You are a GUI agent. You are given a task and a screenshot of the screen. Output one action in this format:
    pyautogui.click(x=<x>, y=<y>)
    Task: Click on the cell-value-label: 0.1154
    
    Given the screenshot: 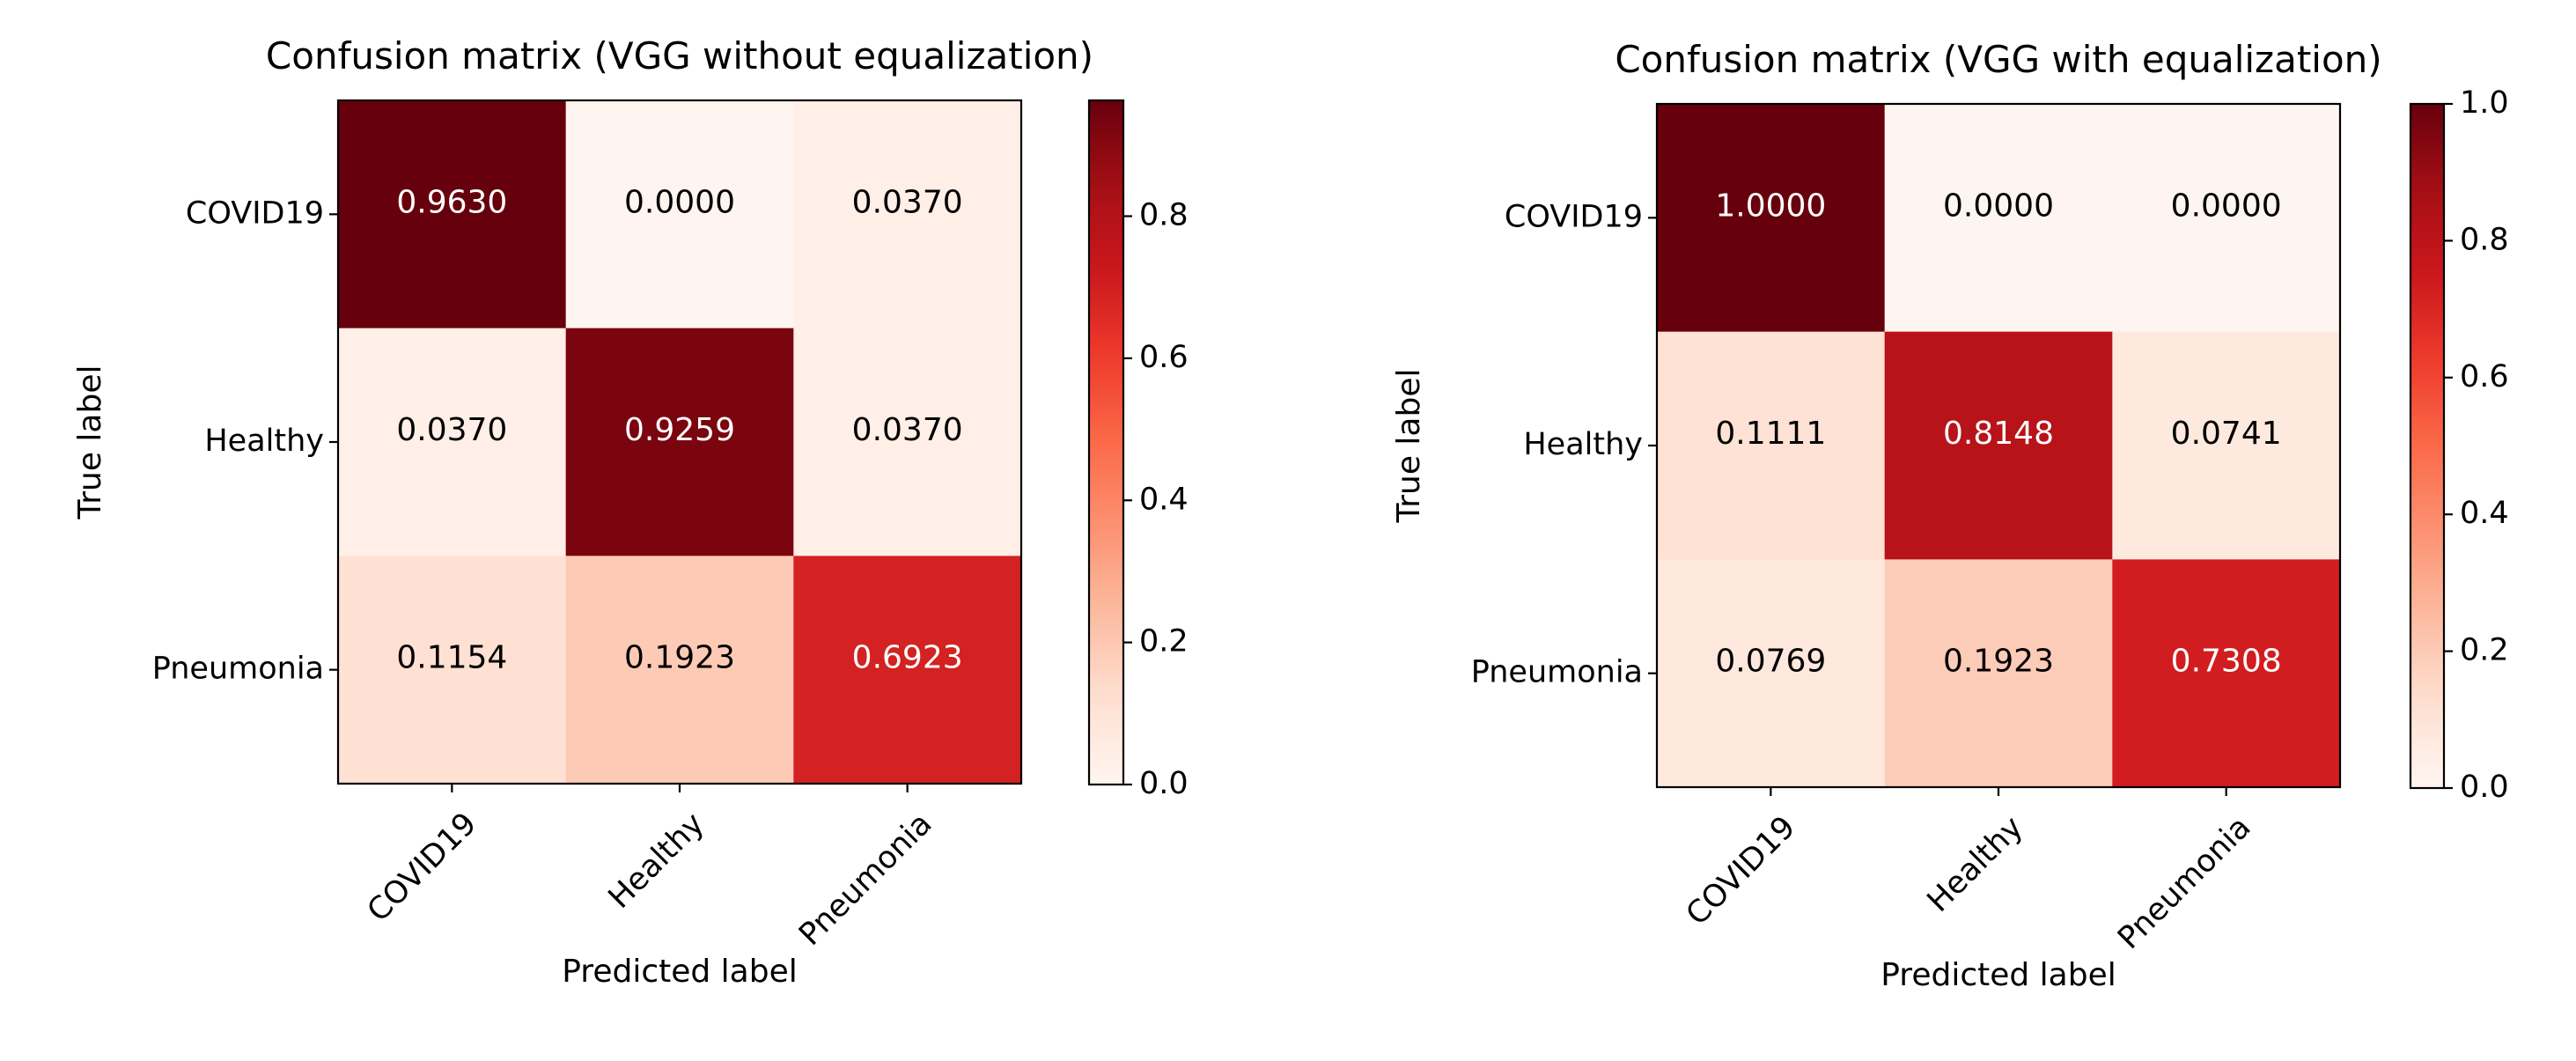 What is the action you would take?
    pyautogui.click(x=452, y=658)
    